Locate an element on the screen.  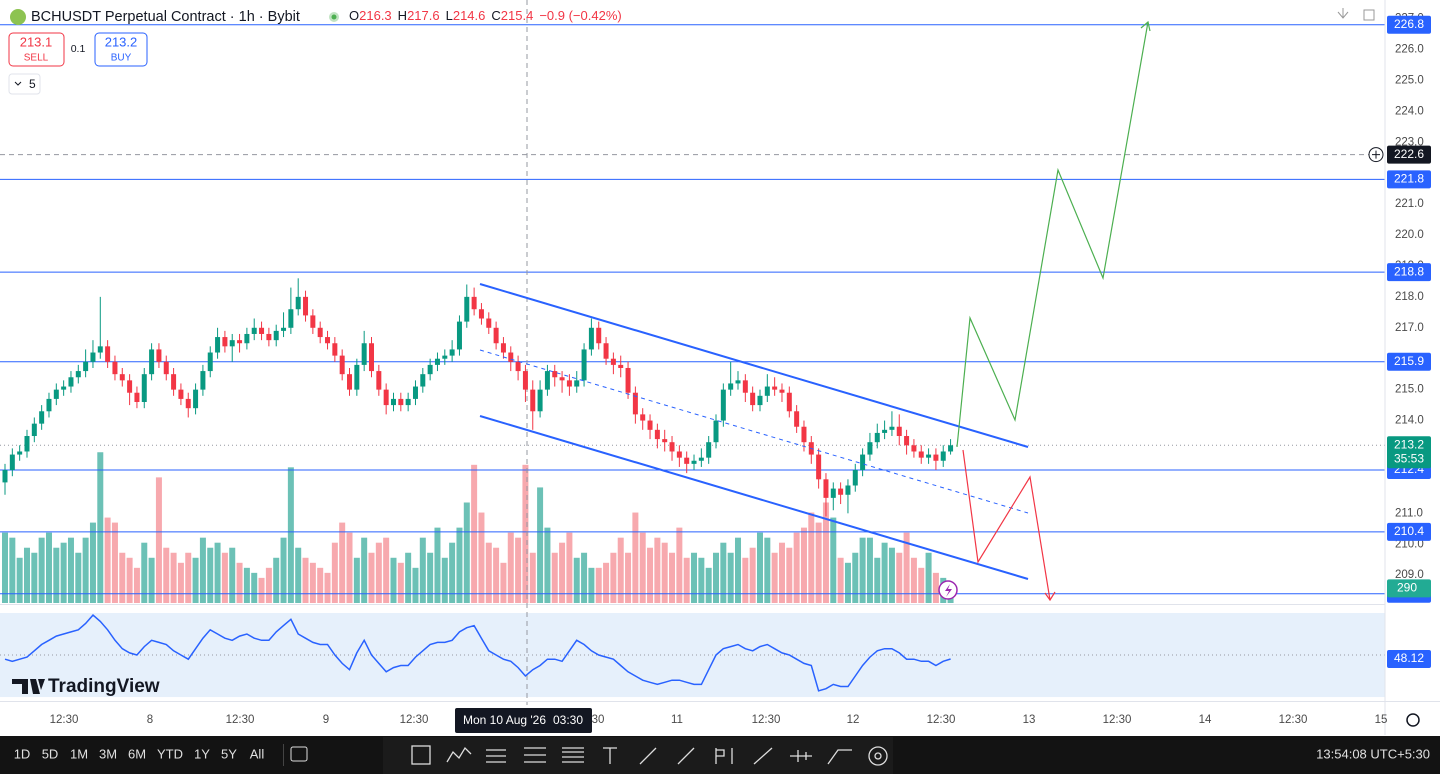
ohlc: O216.3 H217.6 L214.6 C215.4 −0.9 (−0.42%) is located at coordinates (485, 15).